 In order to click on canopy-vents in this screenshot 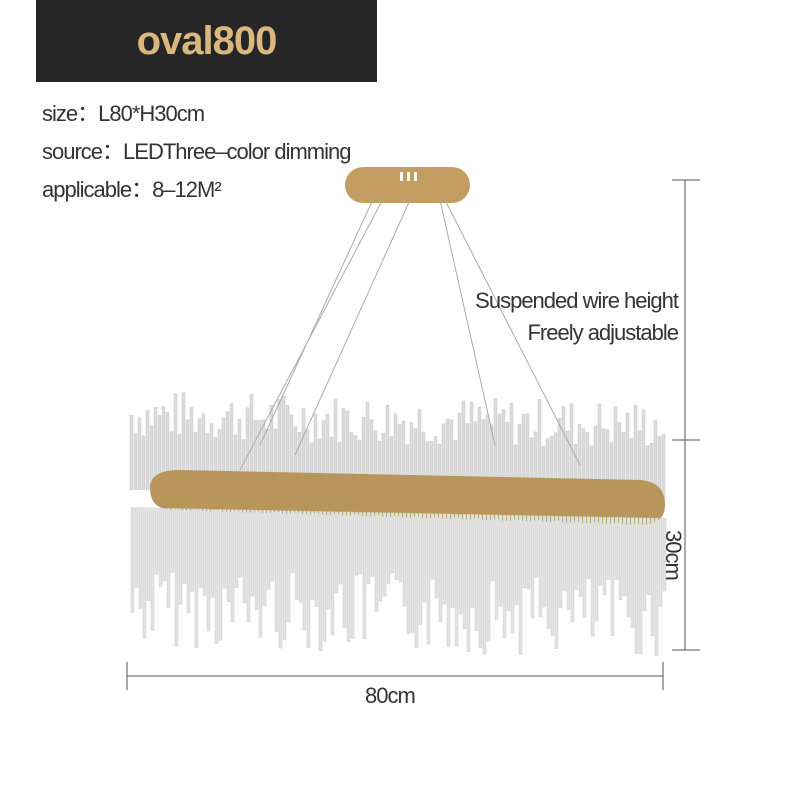, I will do `click(408, 176)`.